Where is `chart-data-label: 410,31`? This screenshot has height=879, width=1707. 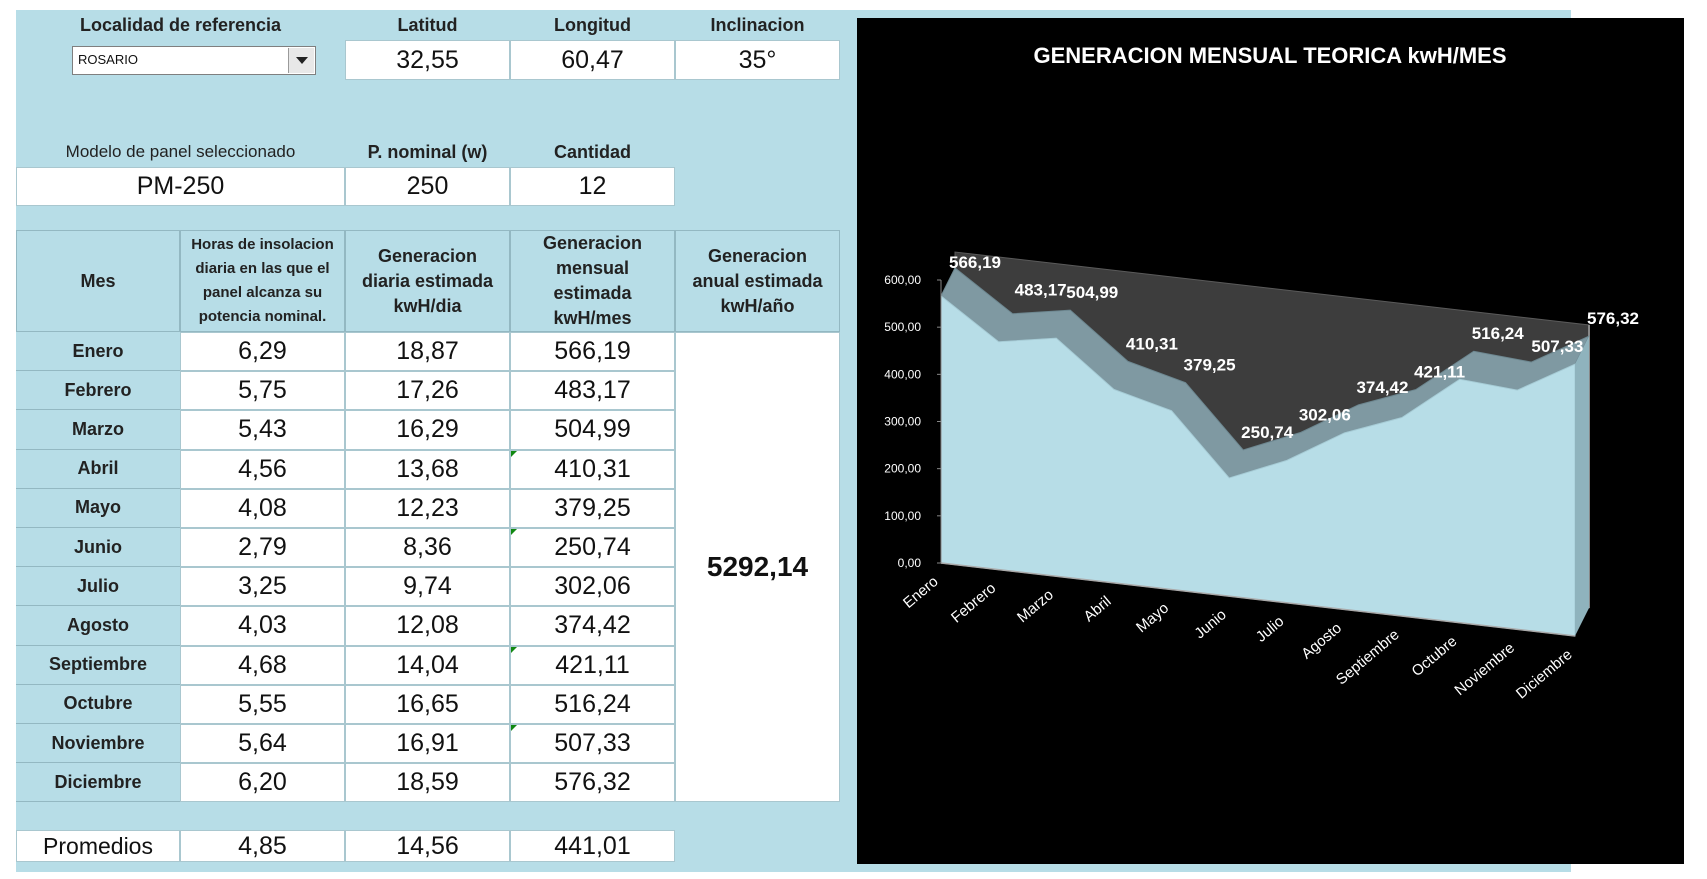 chart-data-label: 410,31 is located at coordinates (1152, 343).